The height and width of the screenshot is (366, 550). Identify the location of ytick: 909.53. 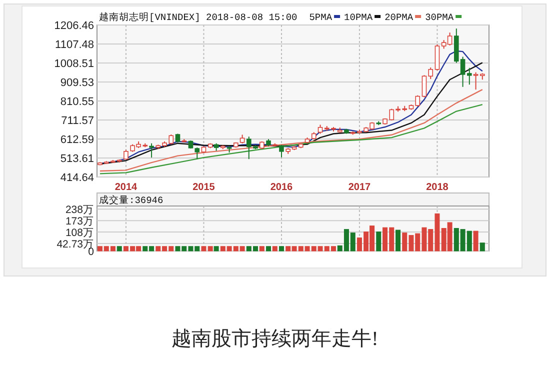
(77, 83).